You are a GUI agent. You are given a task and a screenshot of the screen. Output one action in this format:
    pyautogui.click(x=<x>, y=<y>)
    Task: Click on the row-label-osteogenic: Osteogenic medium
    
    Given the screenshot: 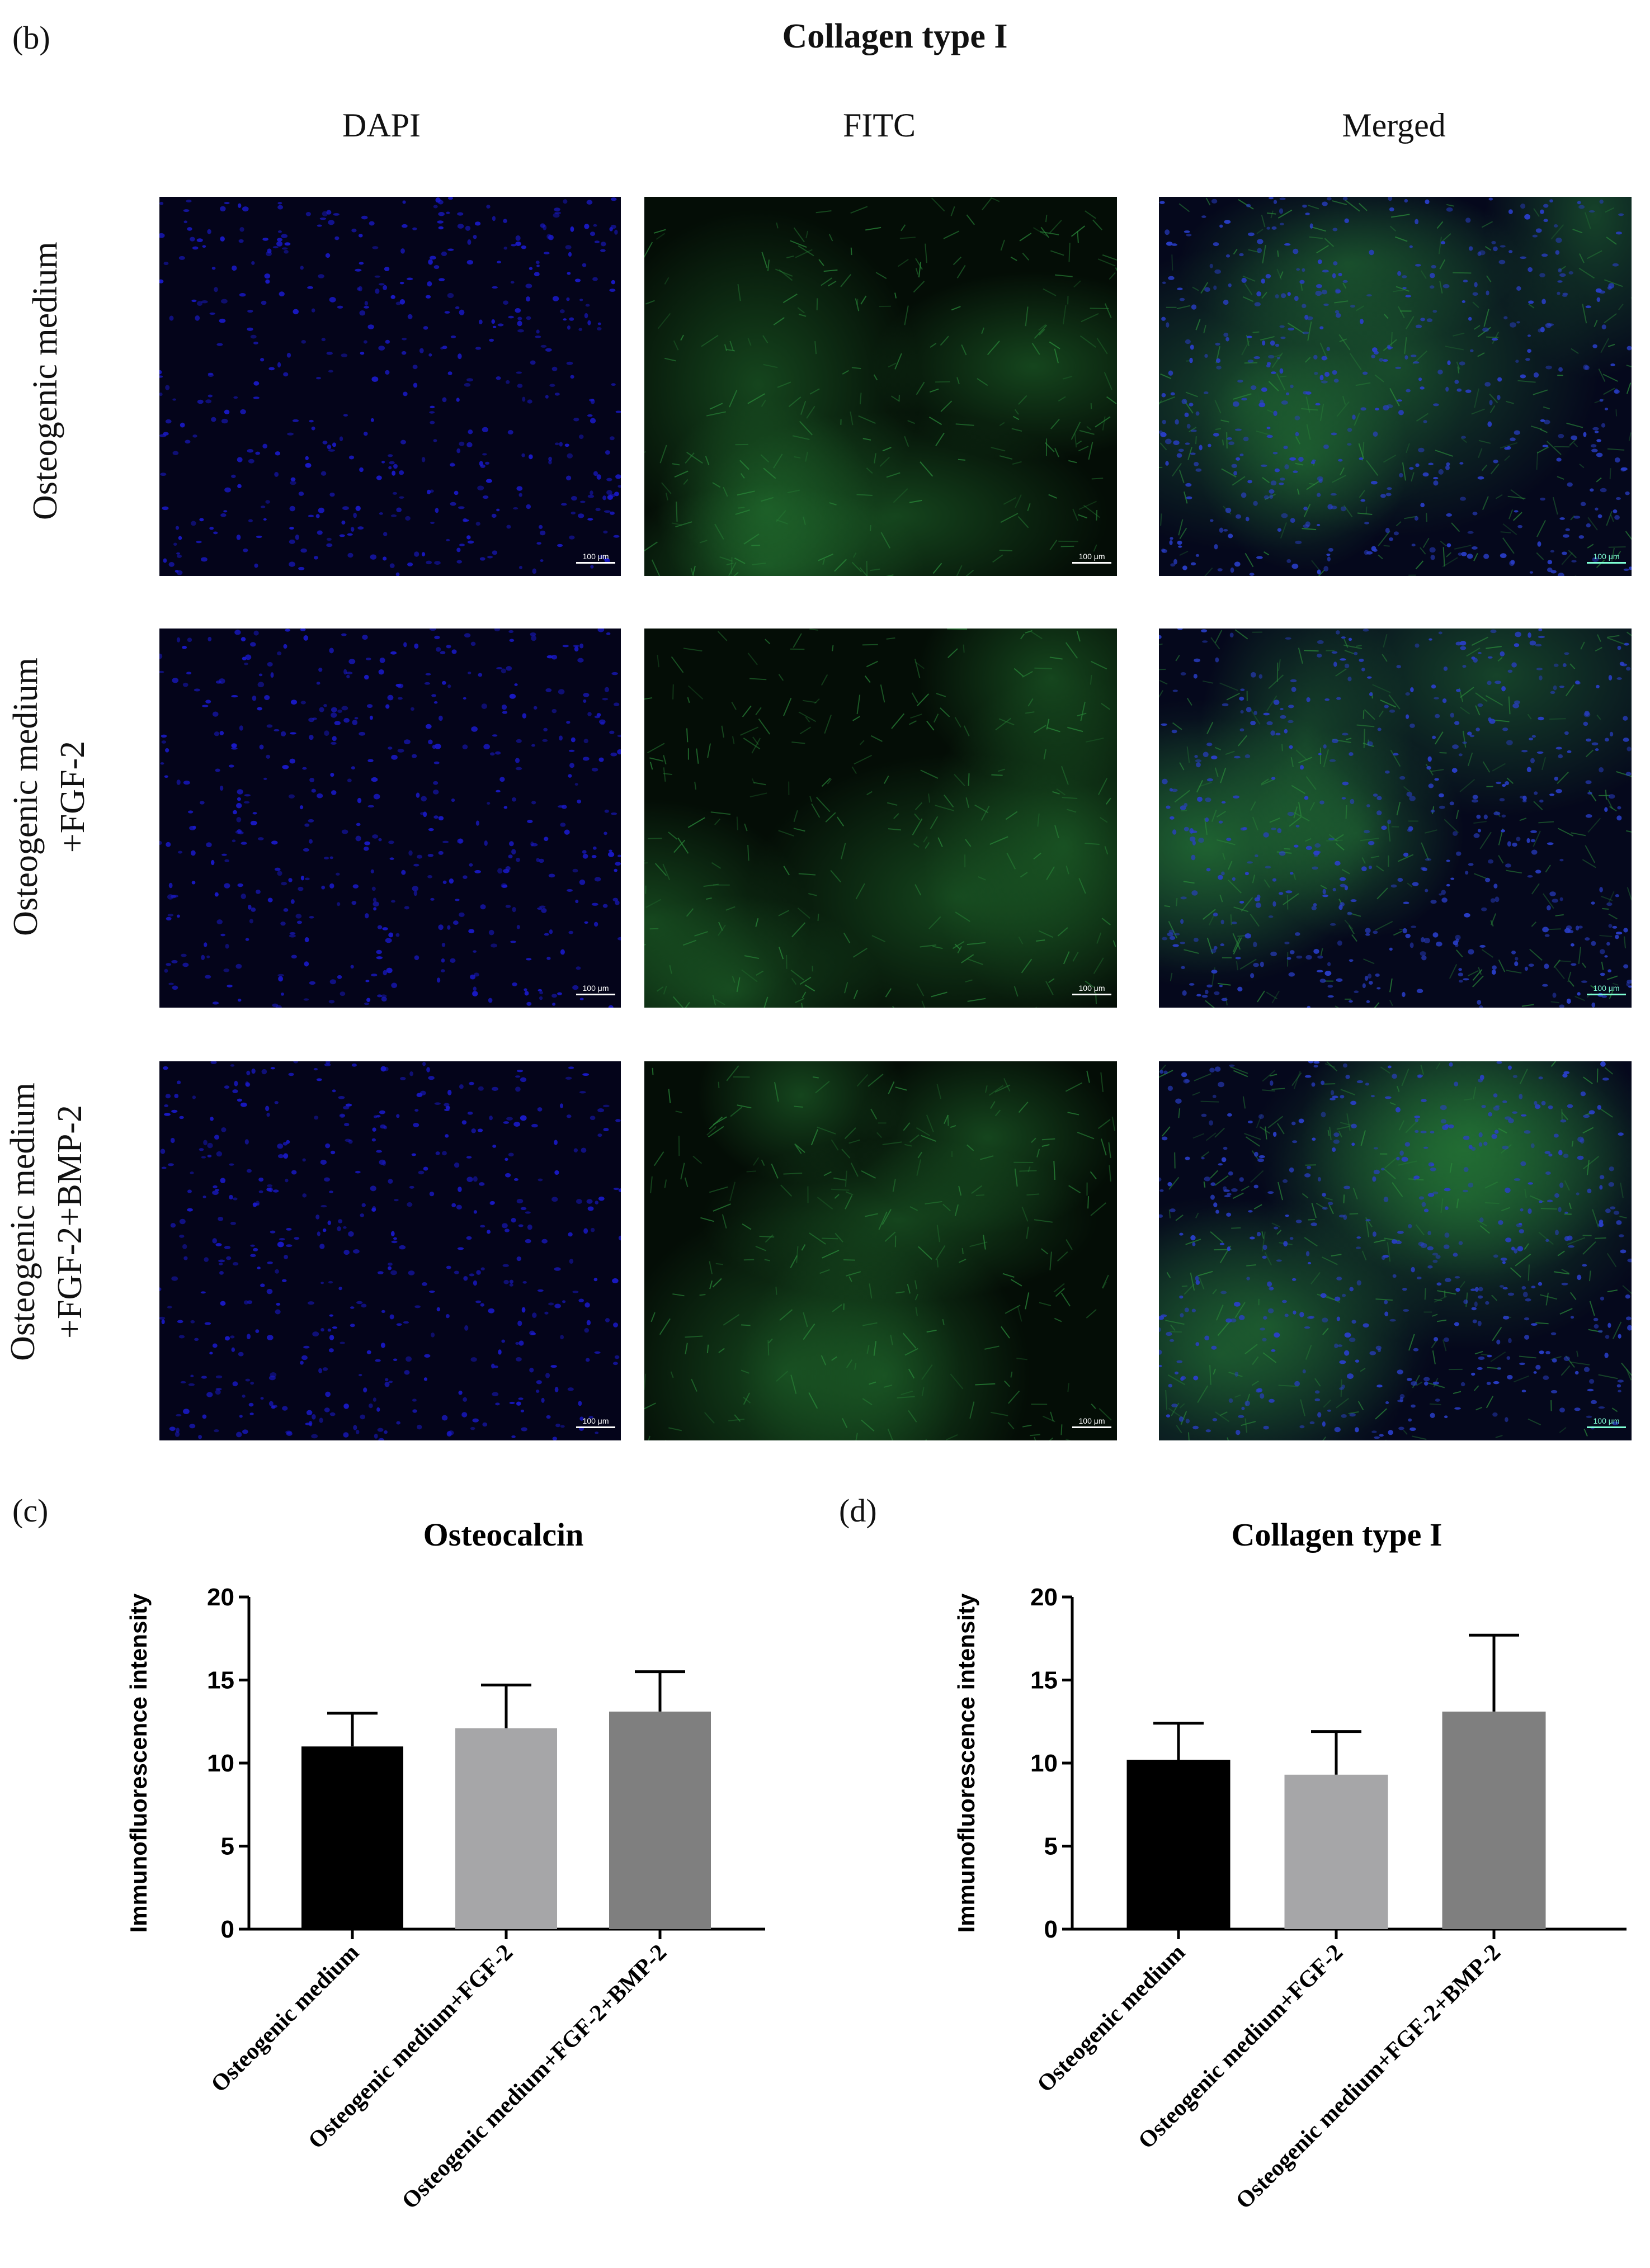 What is the action you would take?
    pyautogui.click(x=50, y=381)
    